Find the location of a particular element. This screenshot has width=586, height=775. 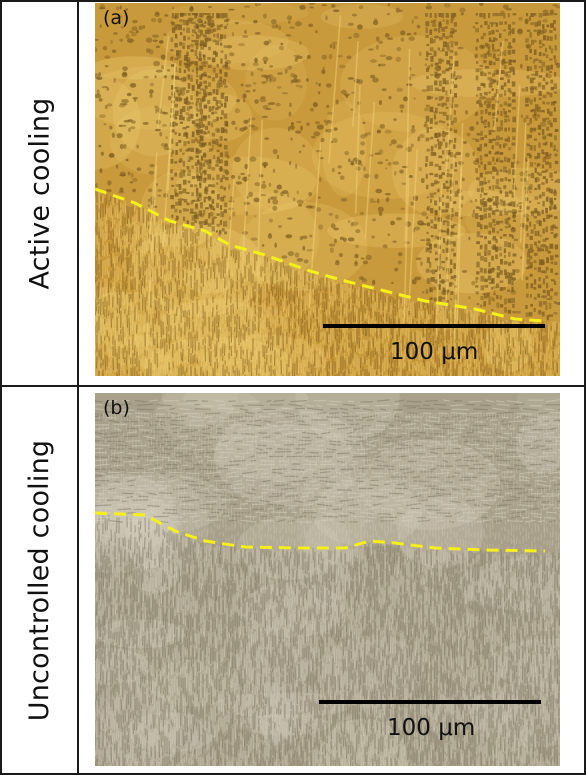

border-top is located at coordinates (293, 1).